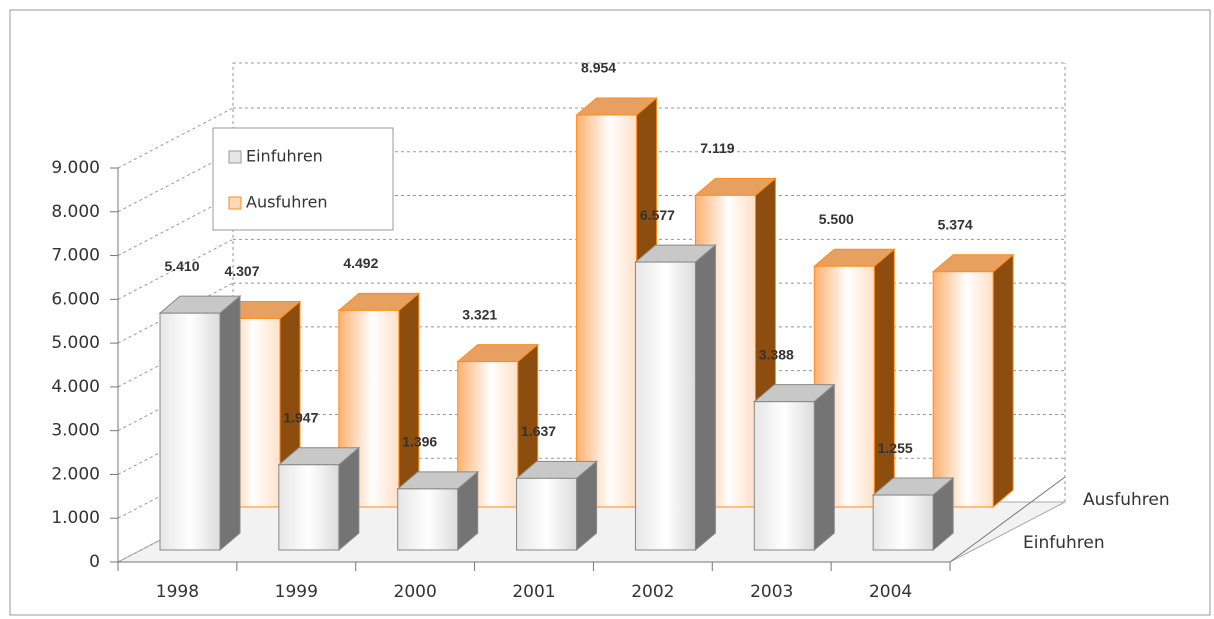 The width and height of the screenshot is (1214, 619). What do you see at coordinates (771, 592) in the screenshot?
I see `x-tick-label: 2003` at bounding box center [771, 592].